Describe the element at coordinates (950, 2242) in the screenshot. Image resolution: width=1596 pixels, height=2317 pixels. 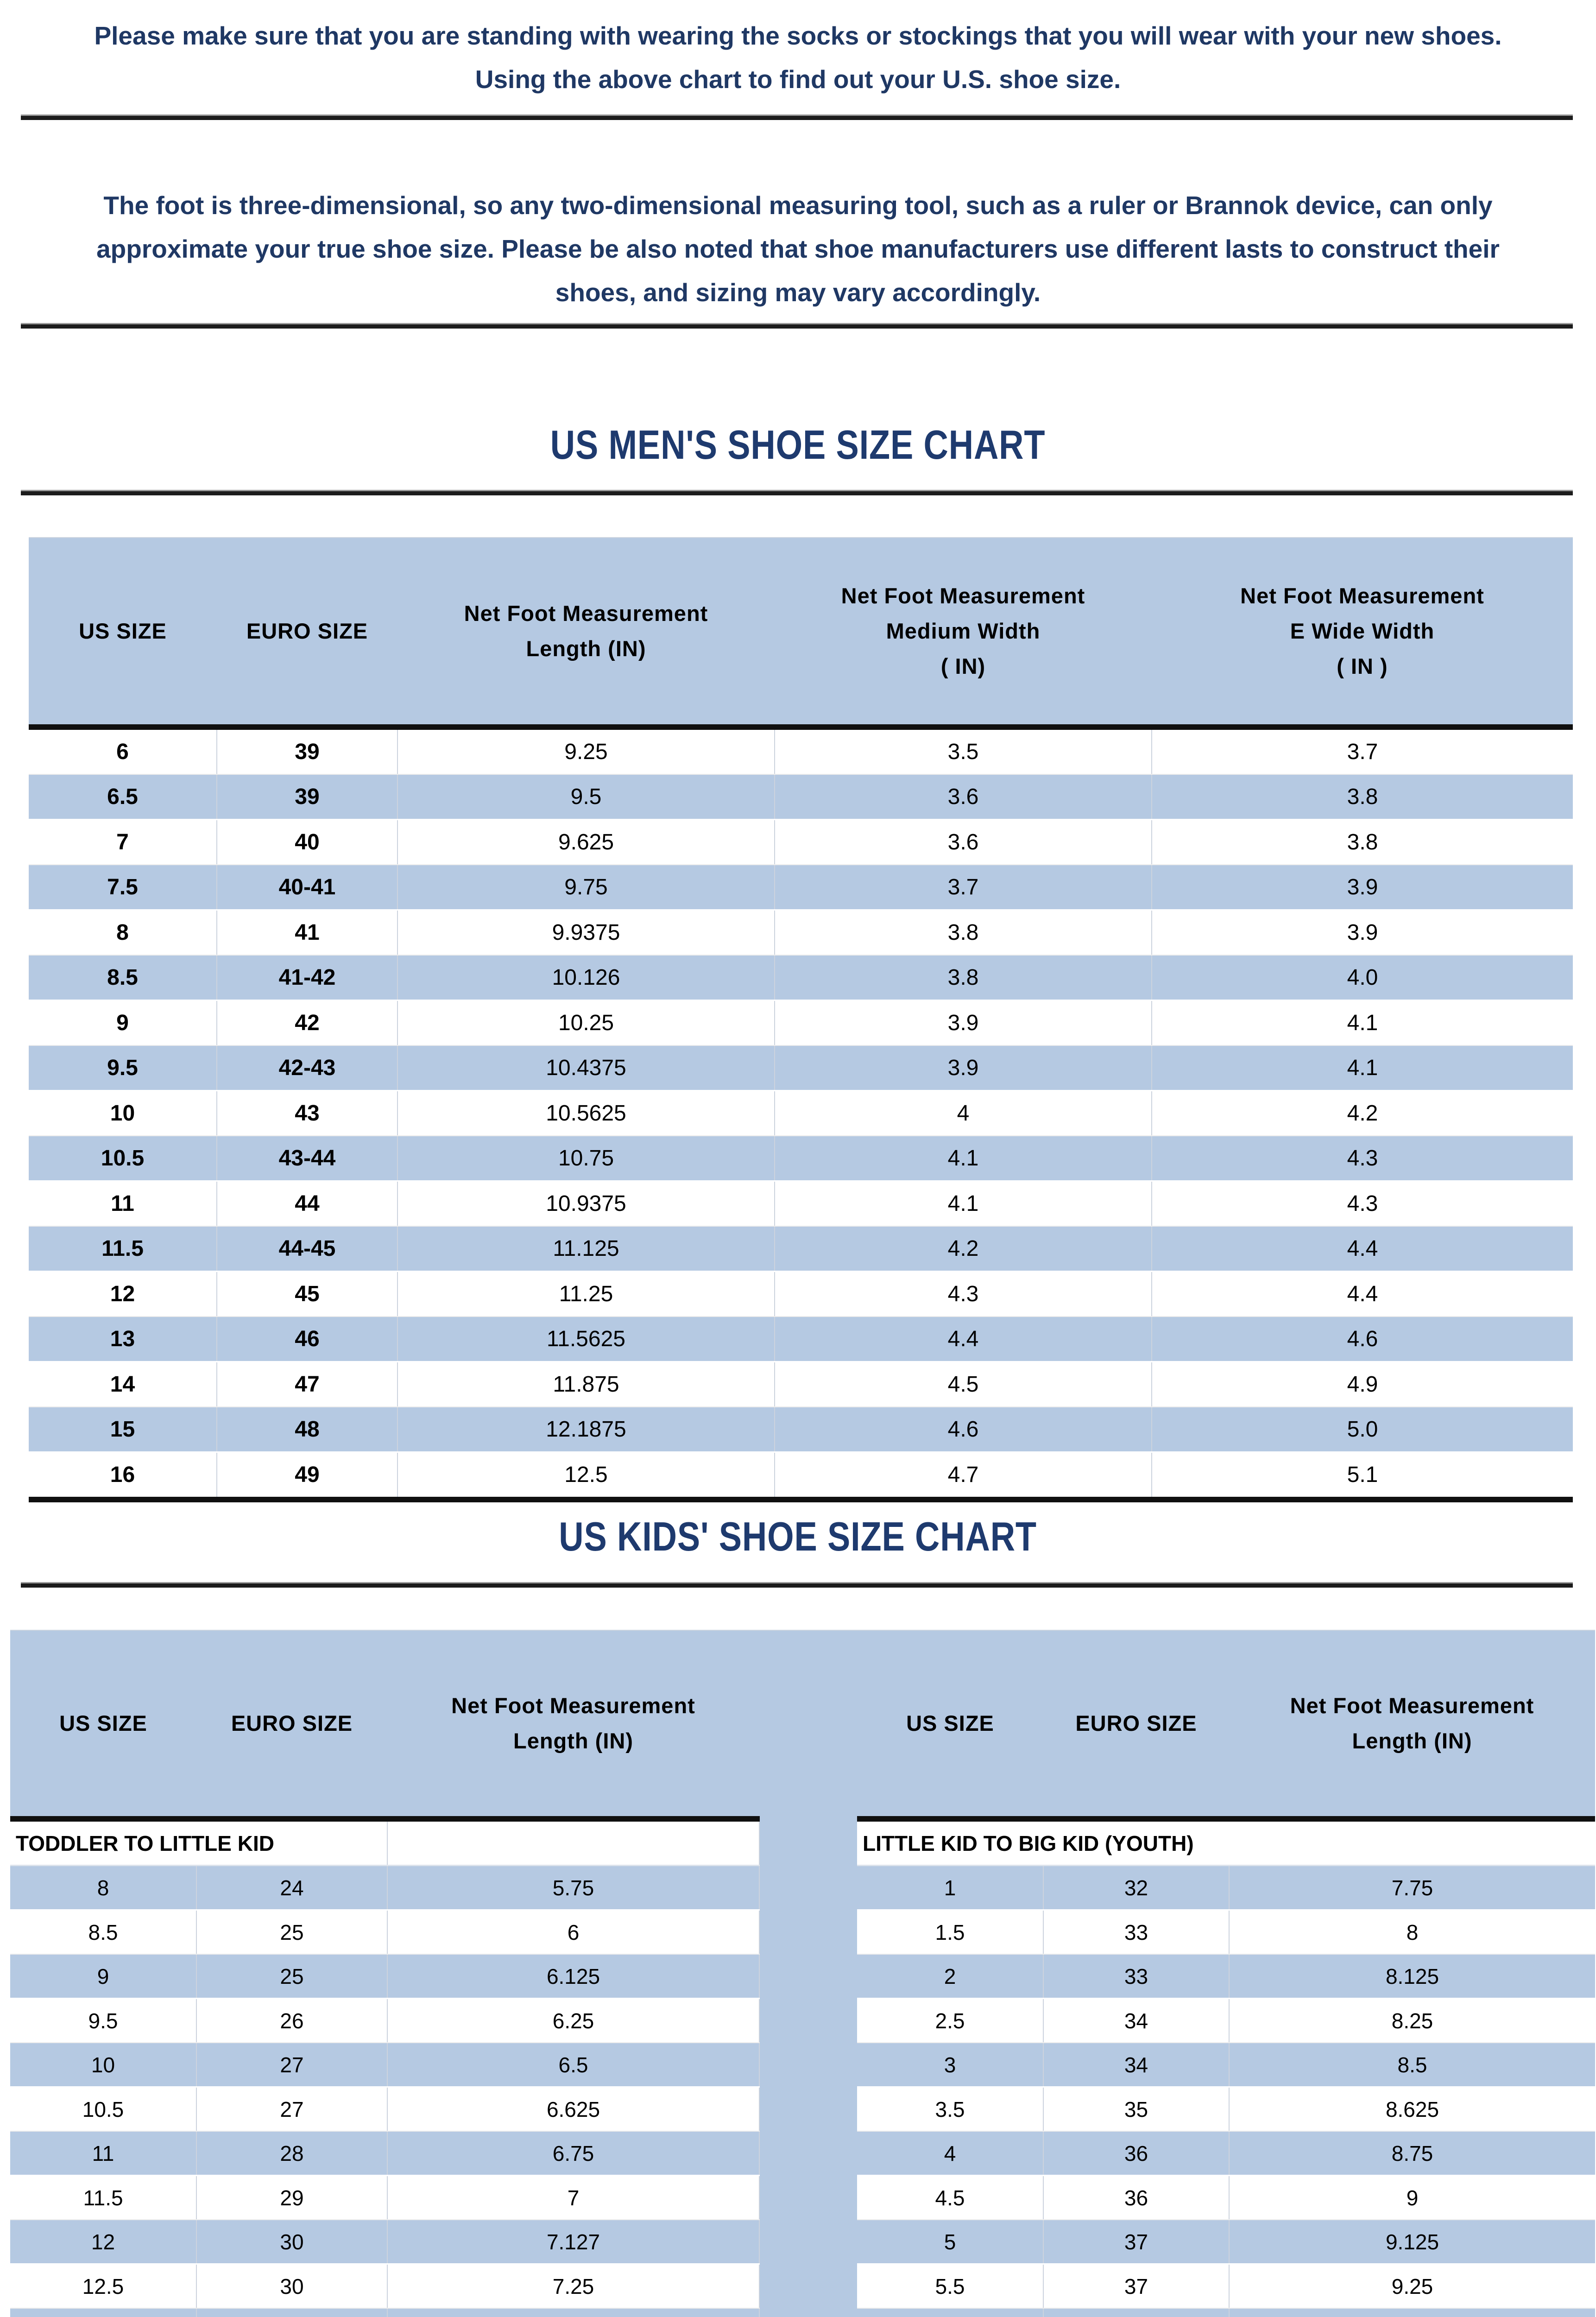
I see `kids-size-cell: 5` at that location.